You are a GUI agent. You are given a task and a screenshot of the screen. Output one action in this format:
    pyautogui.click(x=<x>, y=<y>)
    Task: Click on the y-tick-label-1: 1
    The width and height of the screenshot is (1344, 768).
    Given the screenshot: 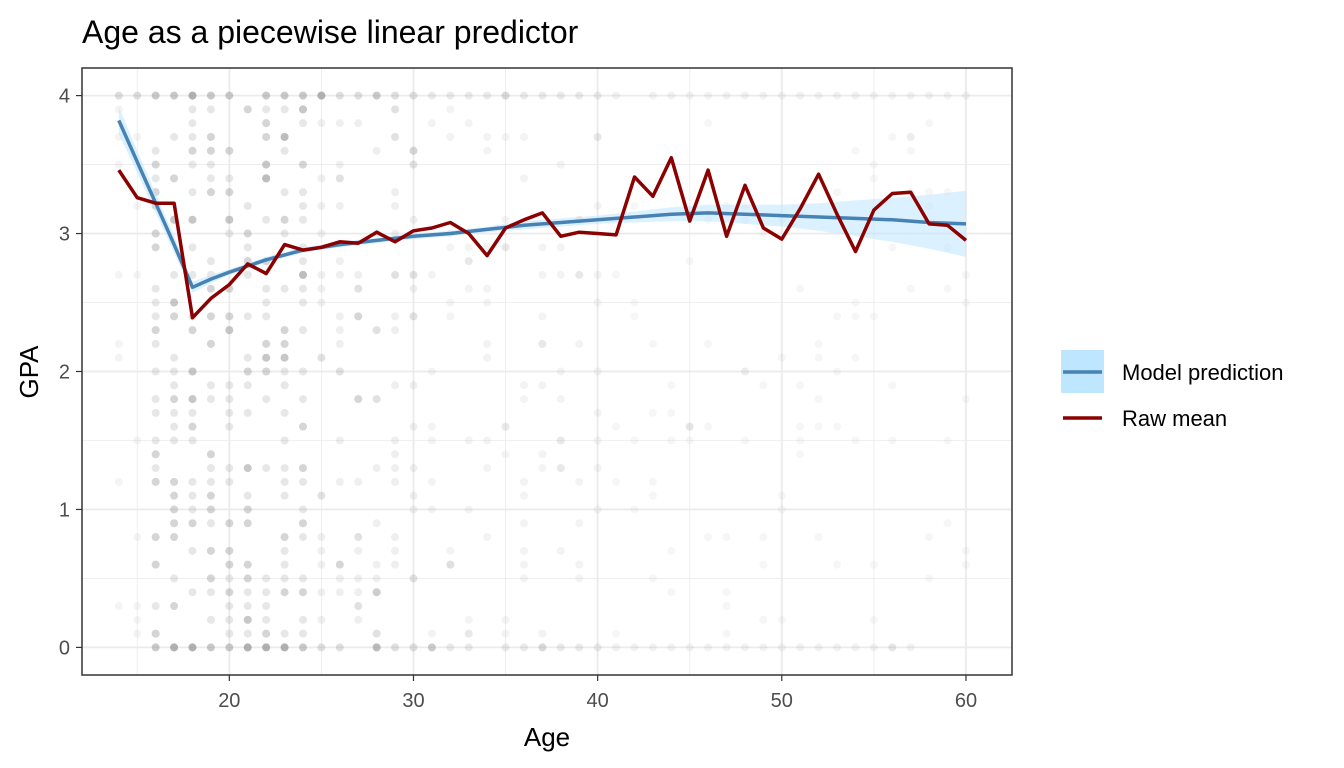 What is the action you would take?
    pyautogui.click(x=64, y=510)
    